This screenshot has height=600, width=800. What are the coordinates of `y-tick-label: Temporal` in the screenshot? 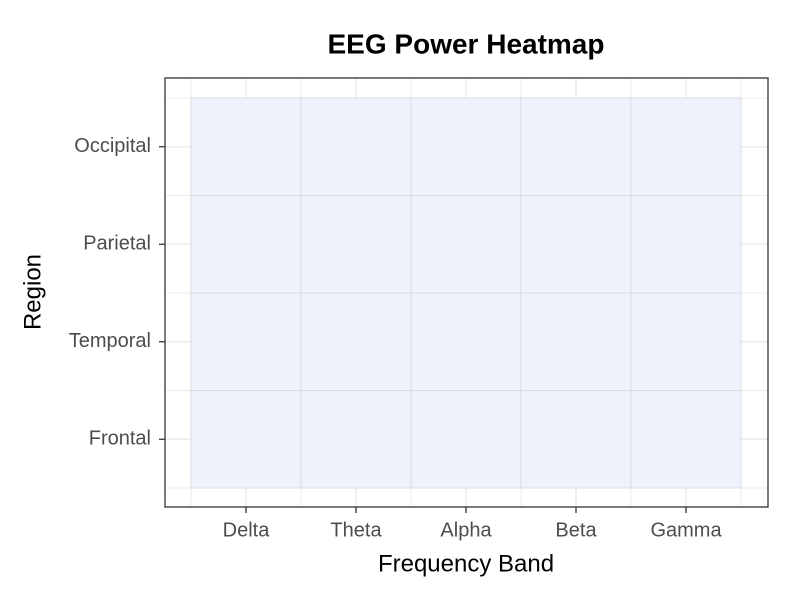 It's located at (110, 341).